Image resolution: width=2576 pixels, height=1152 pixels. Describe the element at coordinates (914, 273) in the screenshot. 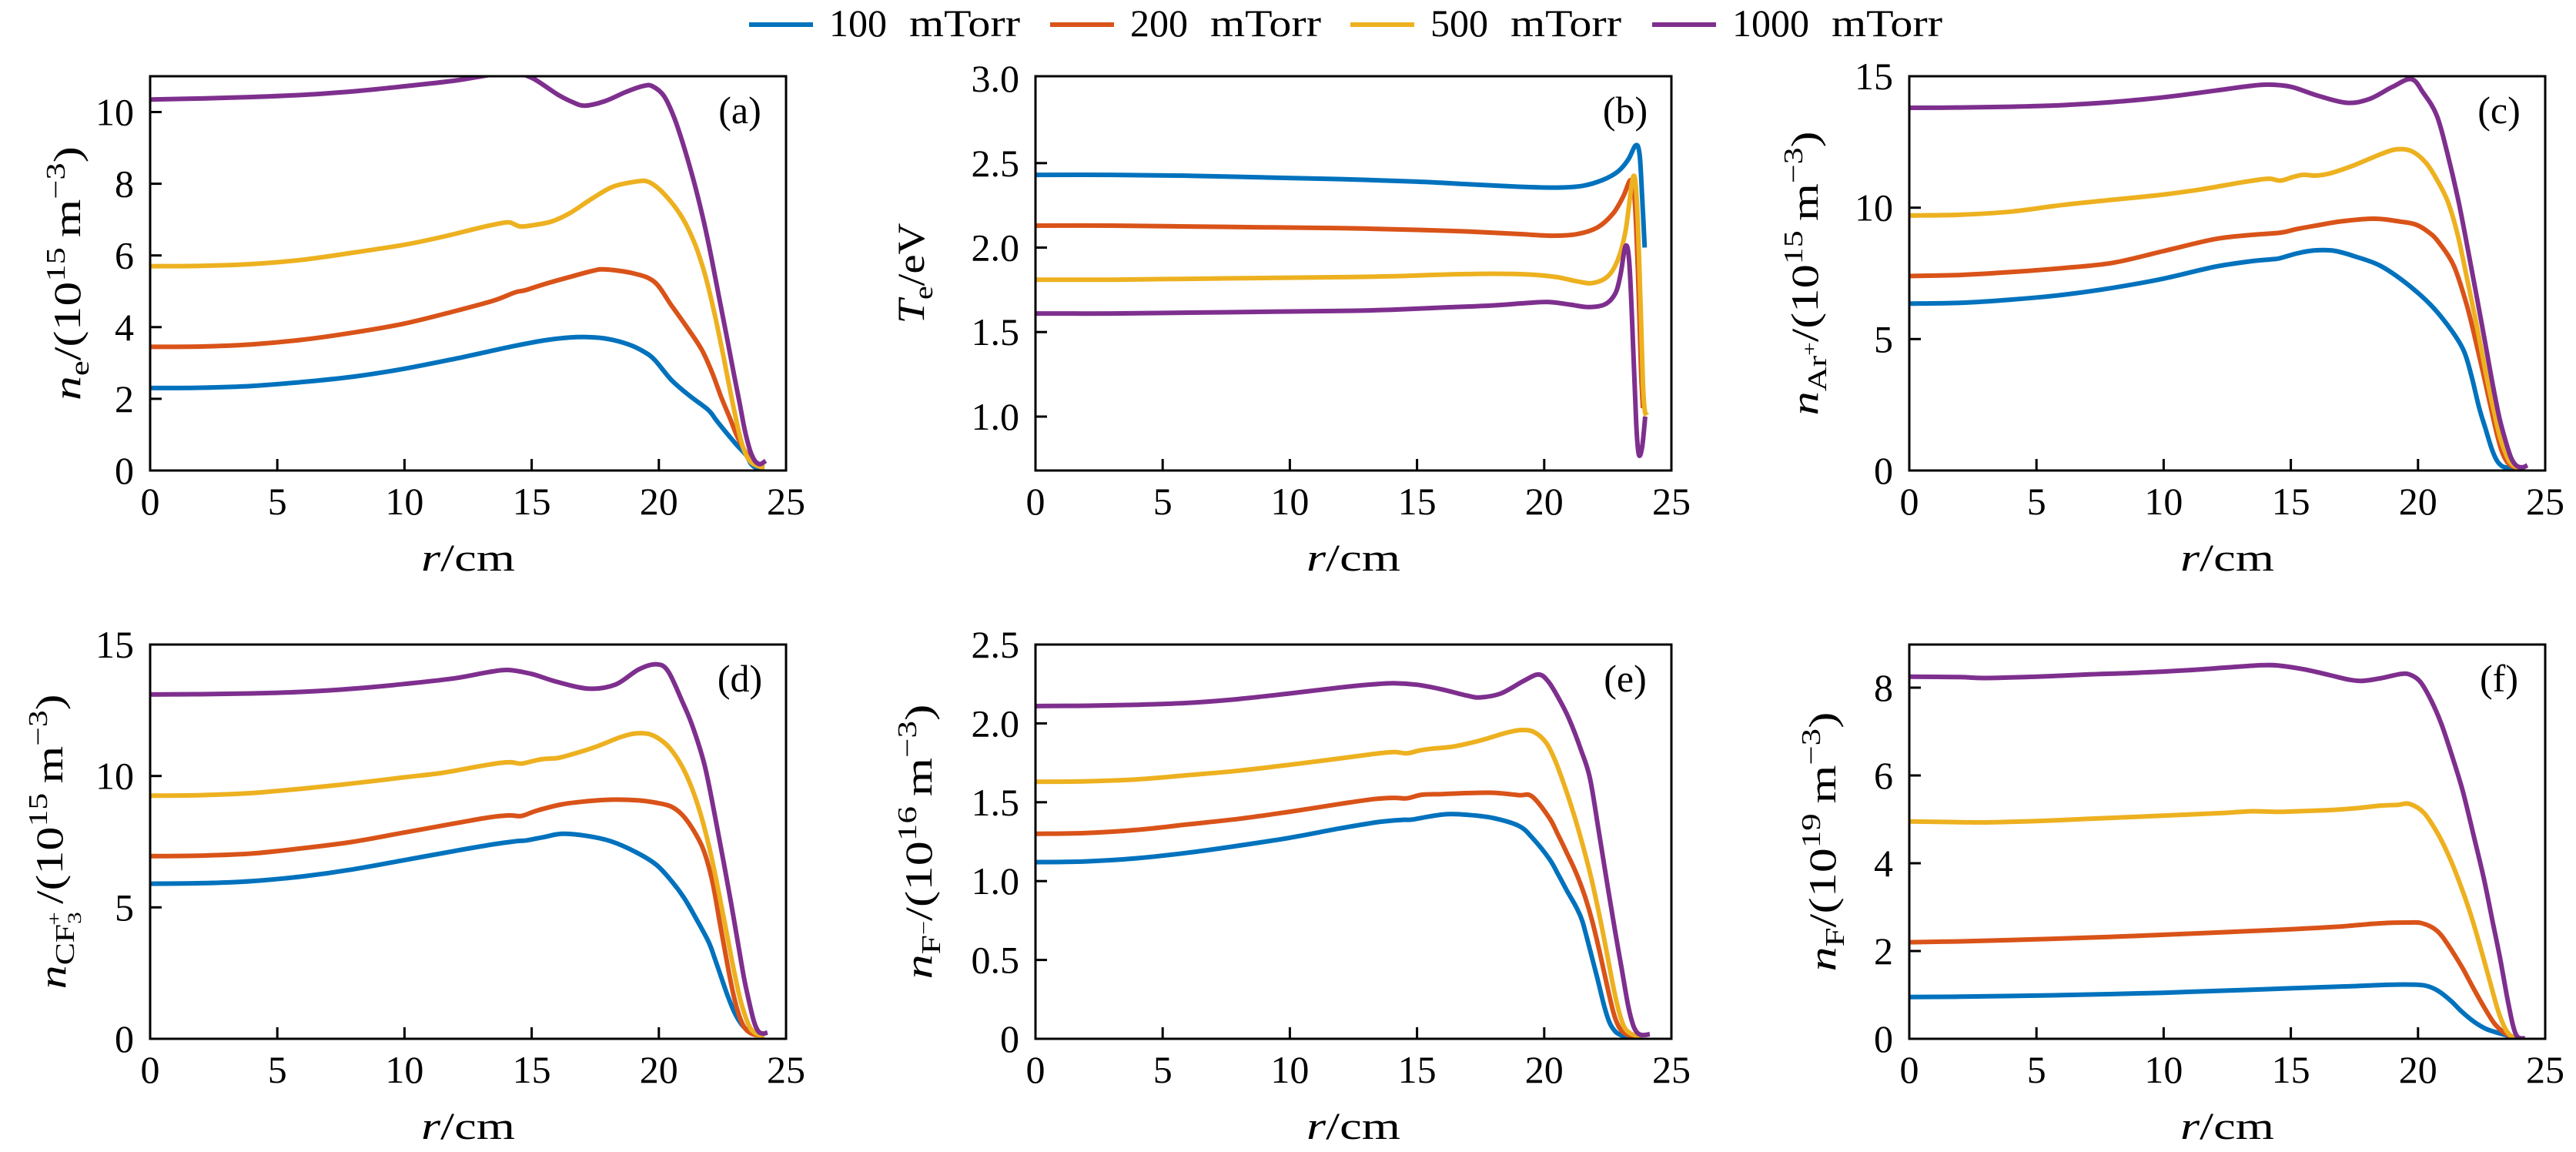

I see `svg-text: Te/eV` at that location.